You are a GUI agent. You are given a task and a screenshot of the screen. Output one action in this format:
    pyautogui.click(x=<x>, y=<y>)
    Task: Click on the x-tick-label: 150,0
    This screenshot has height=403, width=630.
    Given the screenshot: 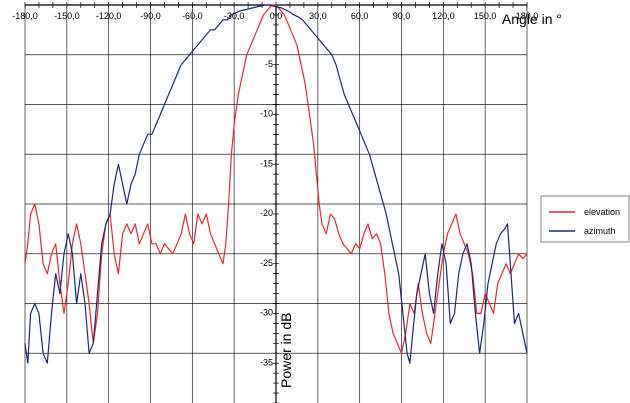 What is the action you would take?
    pyautogui.click(x=485, y=16)
    